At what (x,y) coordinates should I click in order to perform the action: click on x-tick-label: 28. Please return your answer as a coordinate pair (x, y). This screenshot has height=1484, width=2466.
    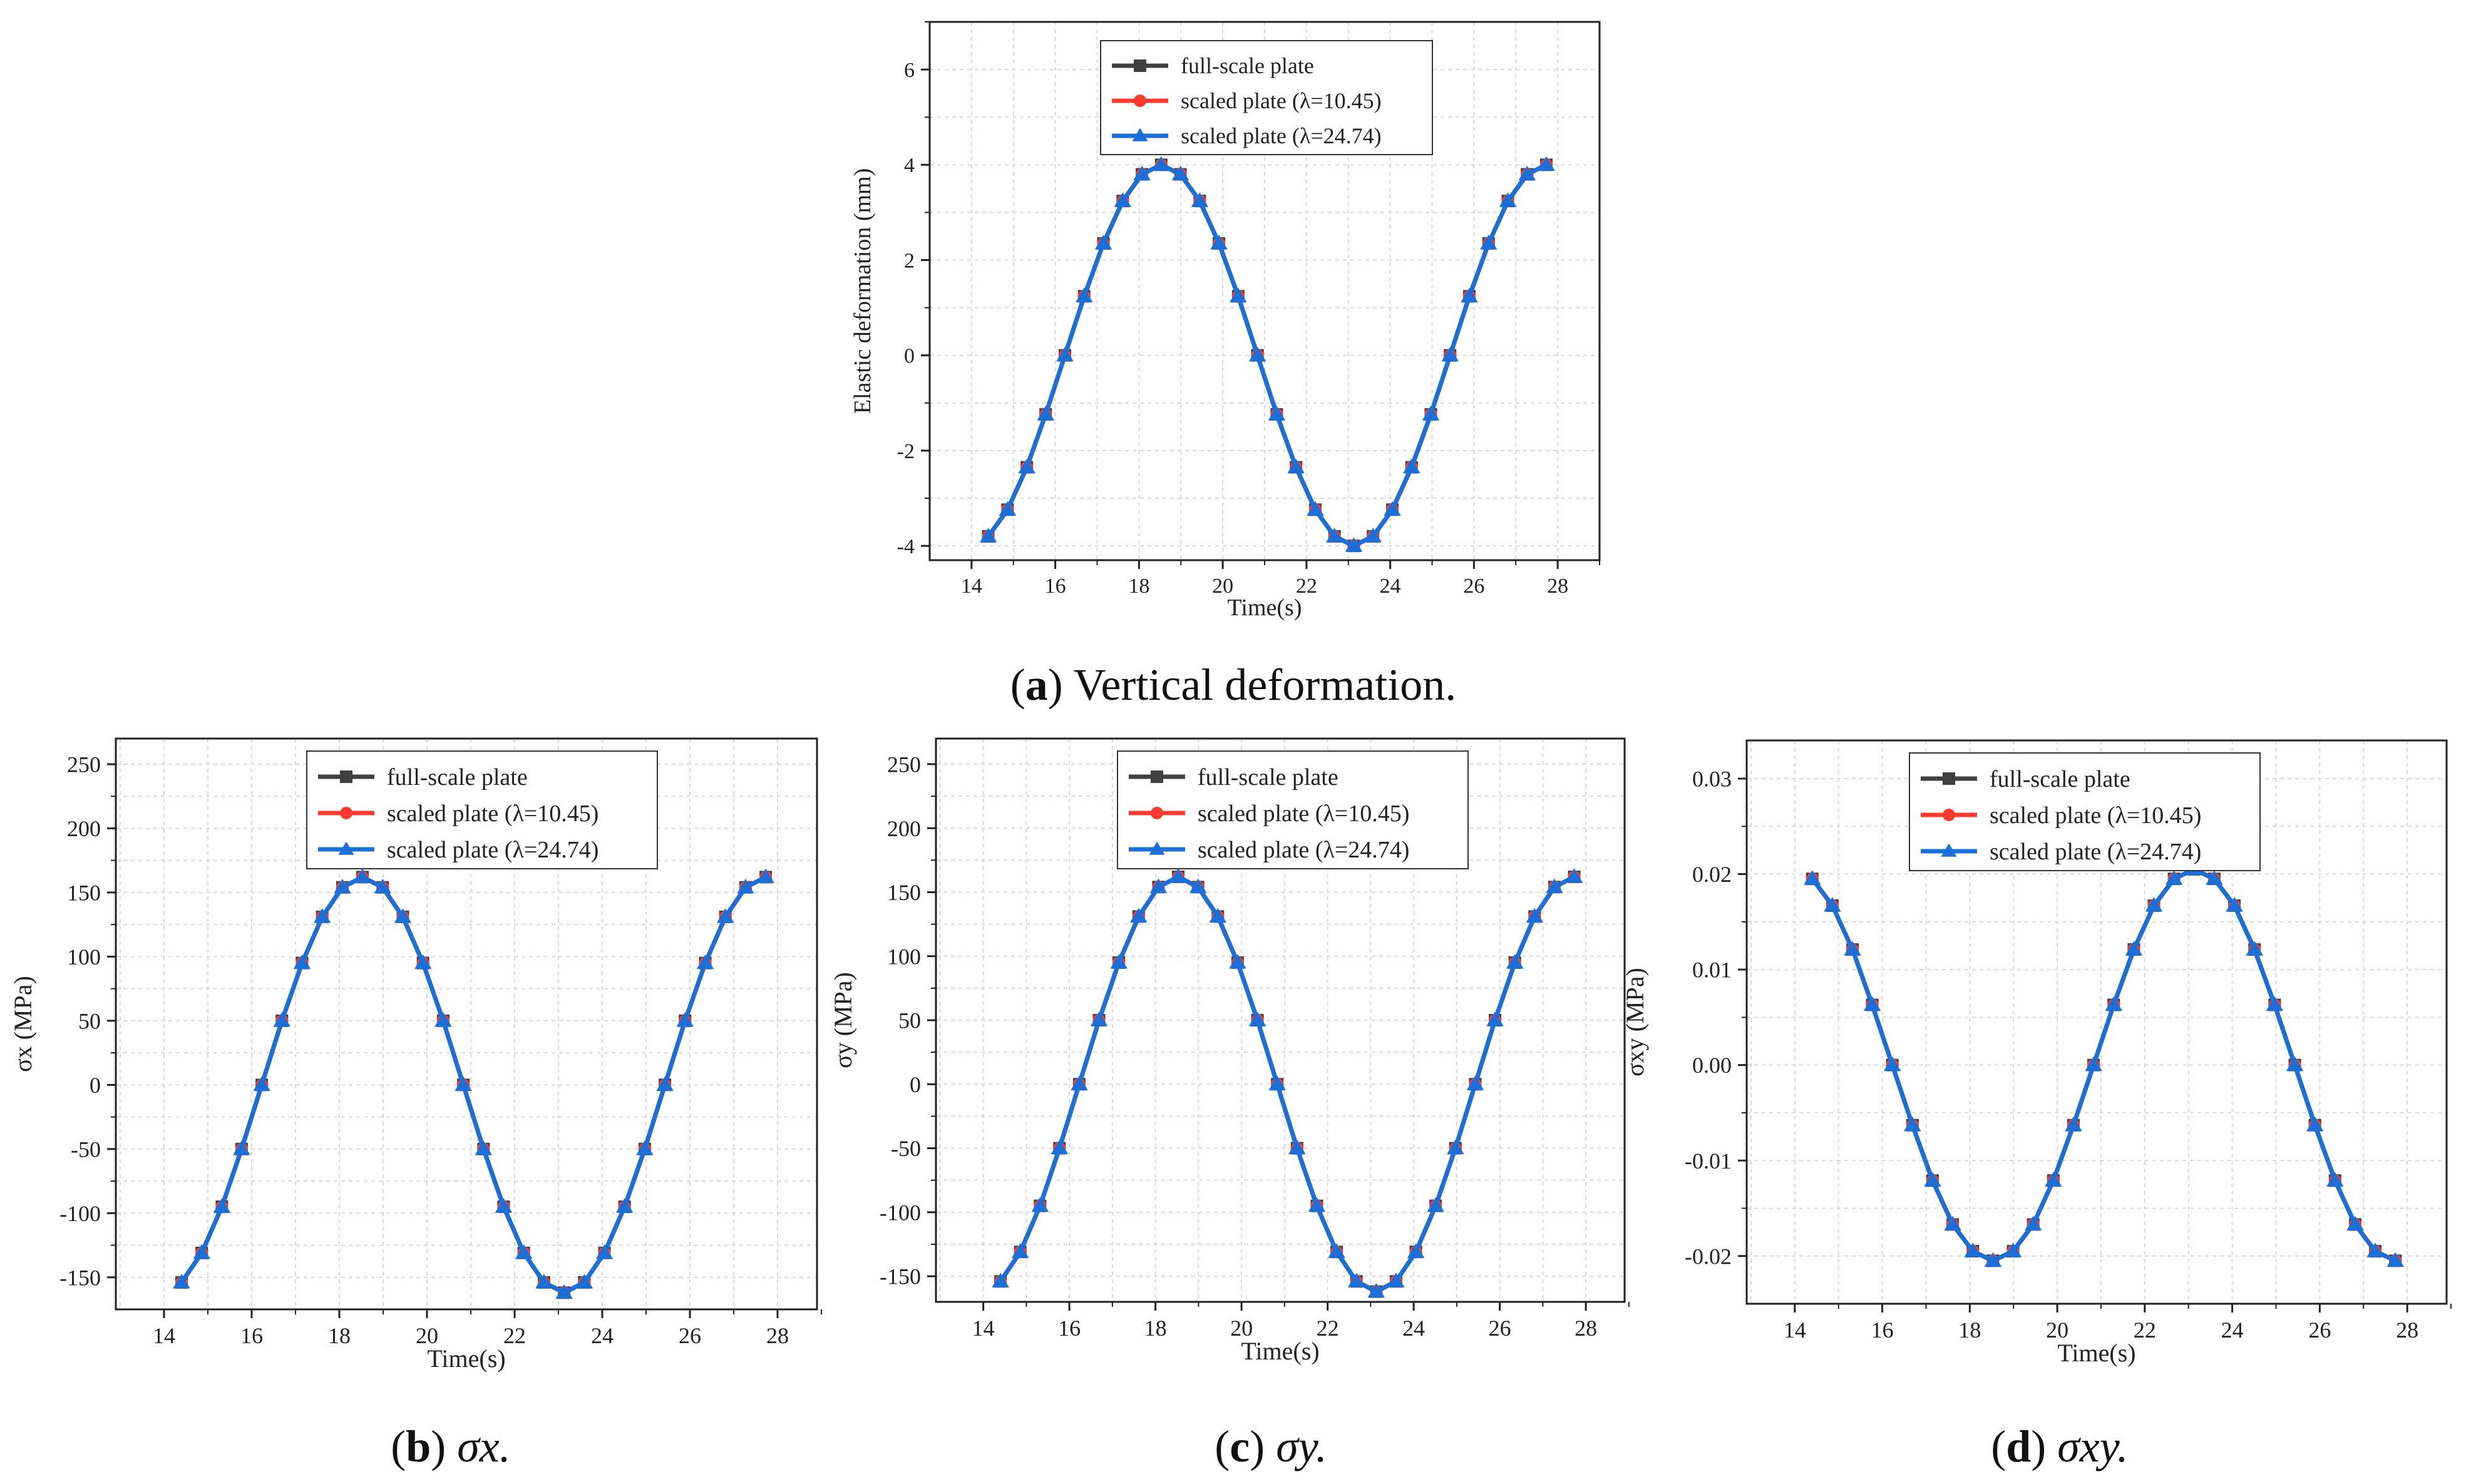
    Looking at the image, I should click on (1586, 1328).